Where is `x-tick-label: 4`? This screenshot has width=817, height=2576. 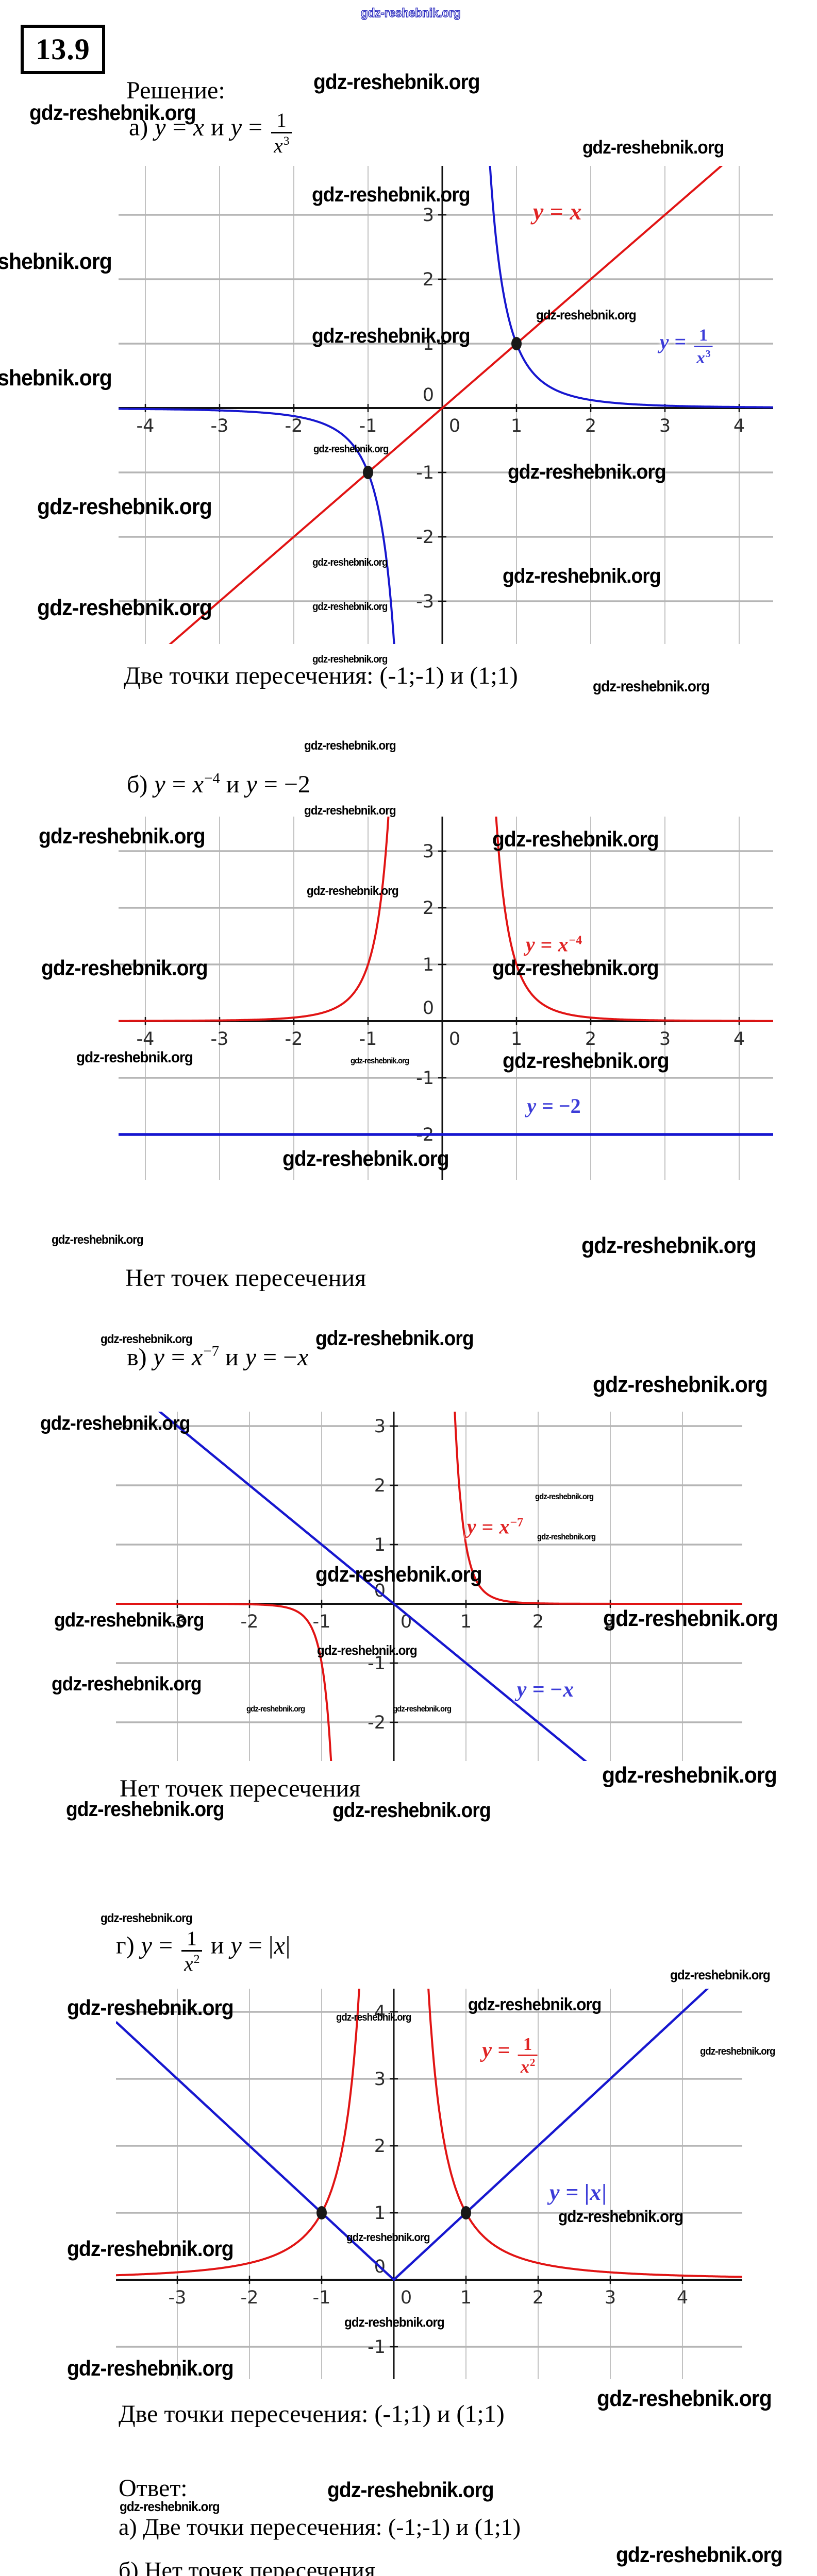
x-tick-label: 4 is located at coordinates (682, 2297).